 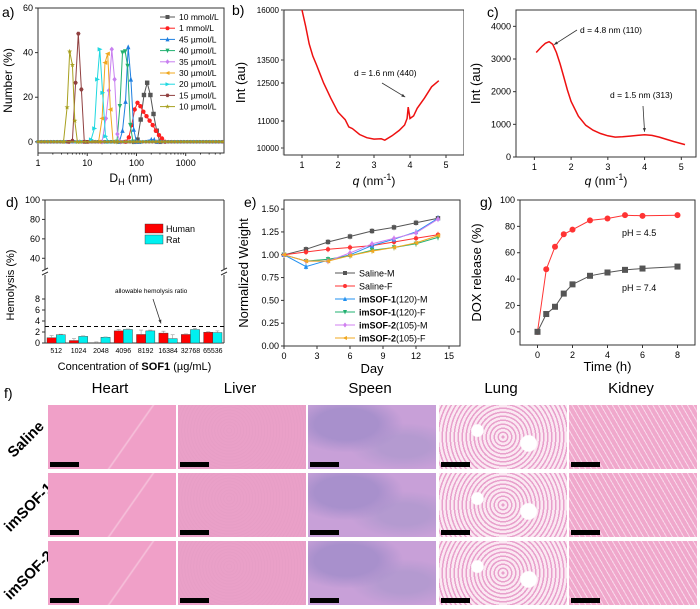 What do you see at coordinates (154, 239) in the screenshot?
I see `legend-swatch` at bounding box center [154, 239].